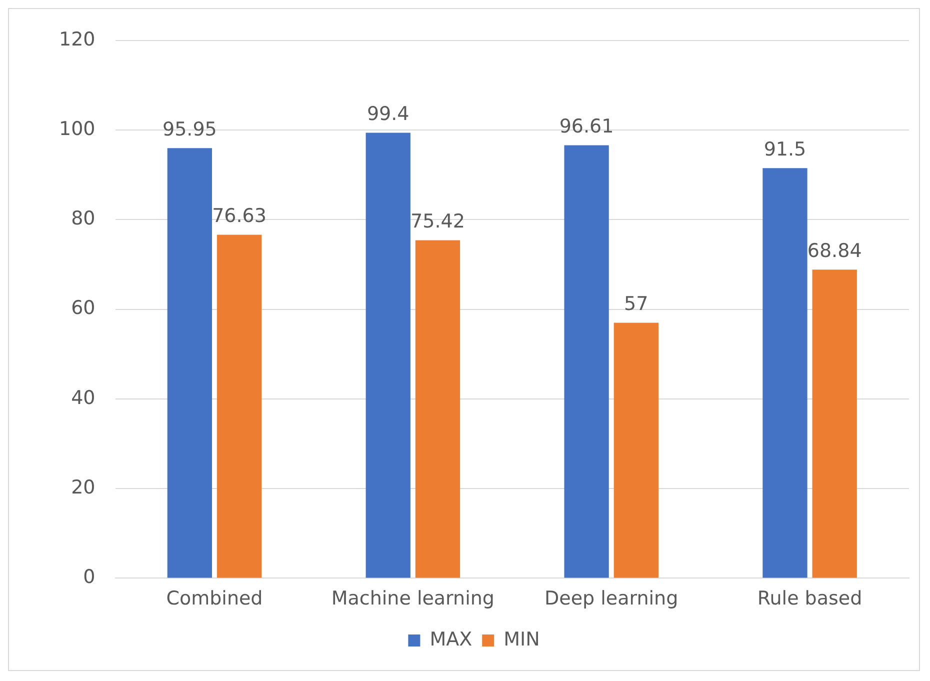 The height and width of the screenshot is (681, 930). Describe the element at coordinates (834, 251) in the screenshot. I see `data-label: 68.84` at that location.